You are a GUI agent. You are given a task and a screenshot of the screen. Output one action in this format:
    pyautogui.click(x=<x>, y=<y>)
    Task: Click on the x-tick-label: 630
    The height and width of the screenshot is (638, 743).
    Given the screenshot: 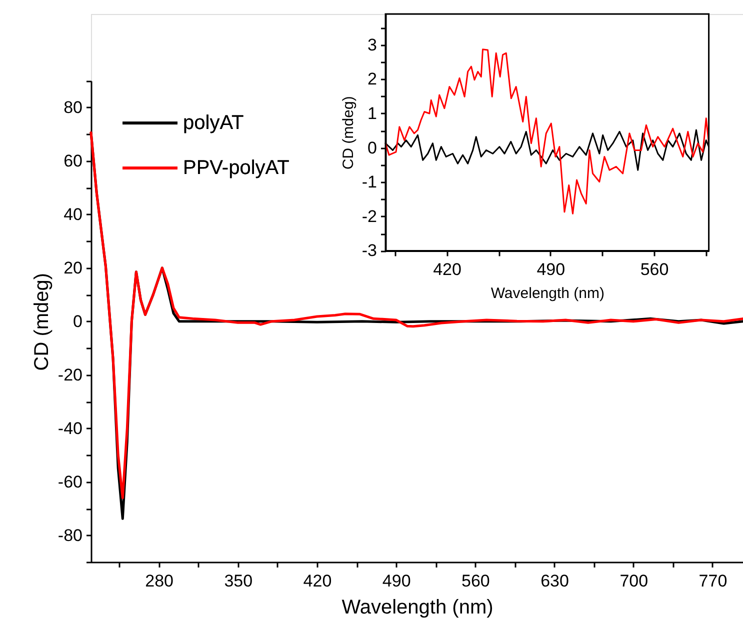 What is the action you would take?
    pyautogui.click(x=554, y=581)
    